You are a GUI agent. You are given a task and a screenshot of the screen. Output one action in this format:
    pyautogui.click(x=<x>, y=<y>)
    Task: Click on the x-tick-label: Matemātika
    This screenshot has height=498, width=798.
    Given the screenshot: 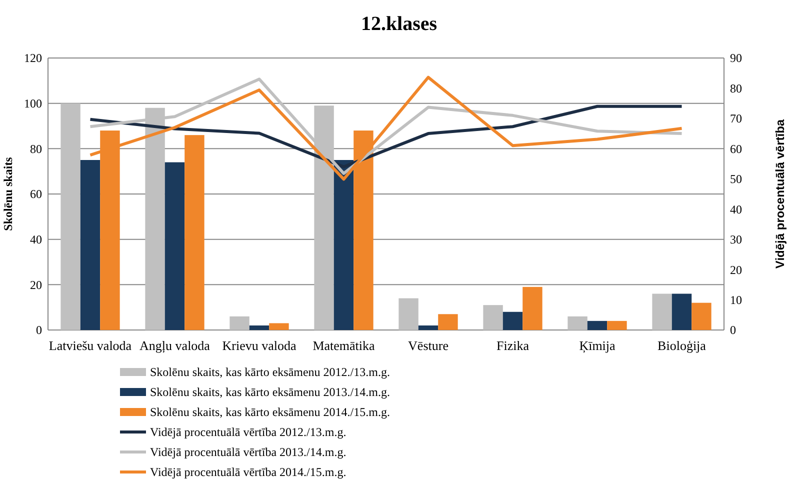 What is the action you would take?
    pyautogui.click(x=344, y=345)
    